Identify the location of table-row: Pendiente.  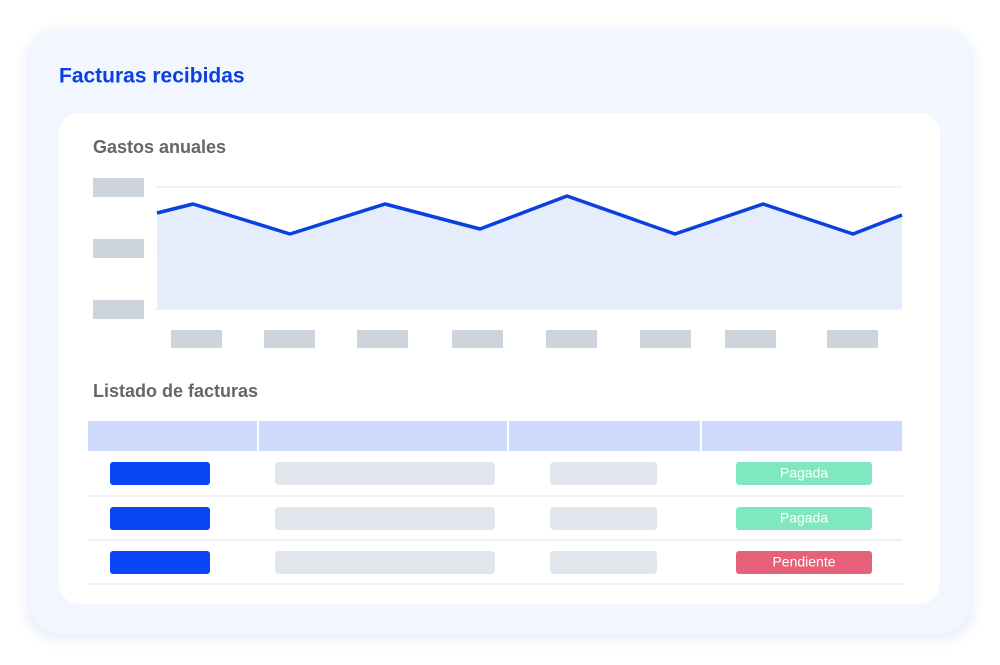
(495, 568).